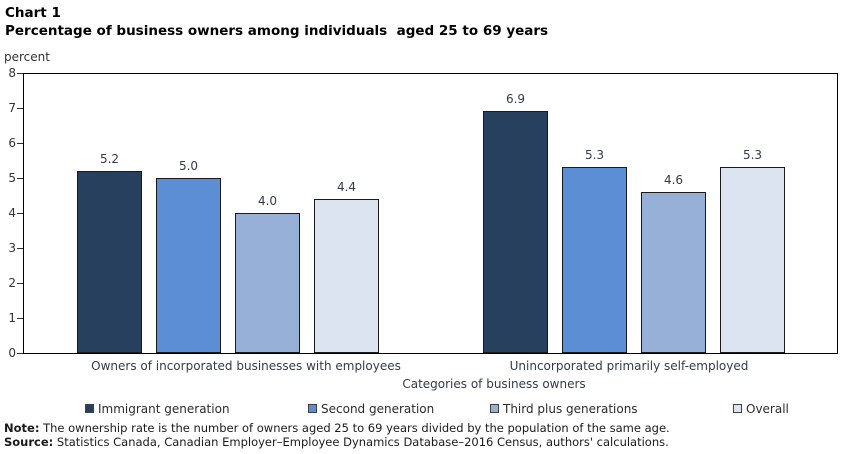 The width and height of the screenshot is (851, 454). Describe the element at coordinates (109, 159) in the screenshot. I see `bar-value-label: 5.2` at that location.